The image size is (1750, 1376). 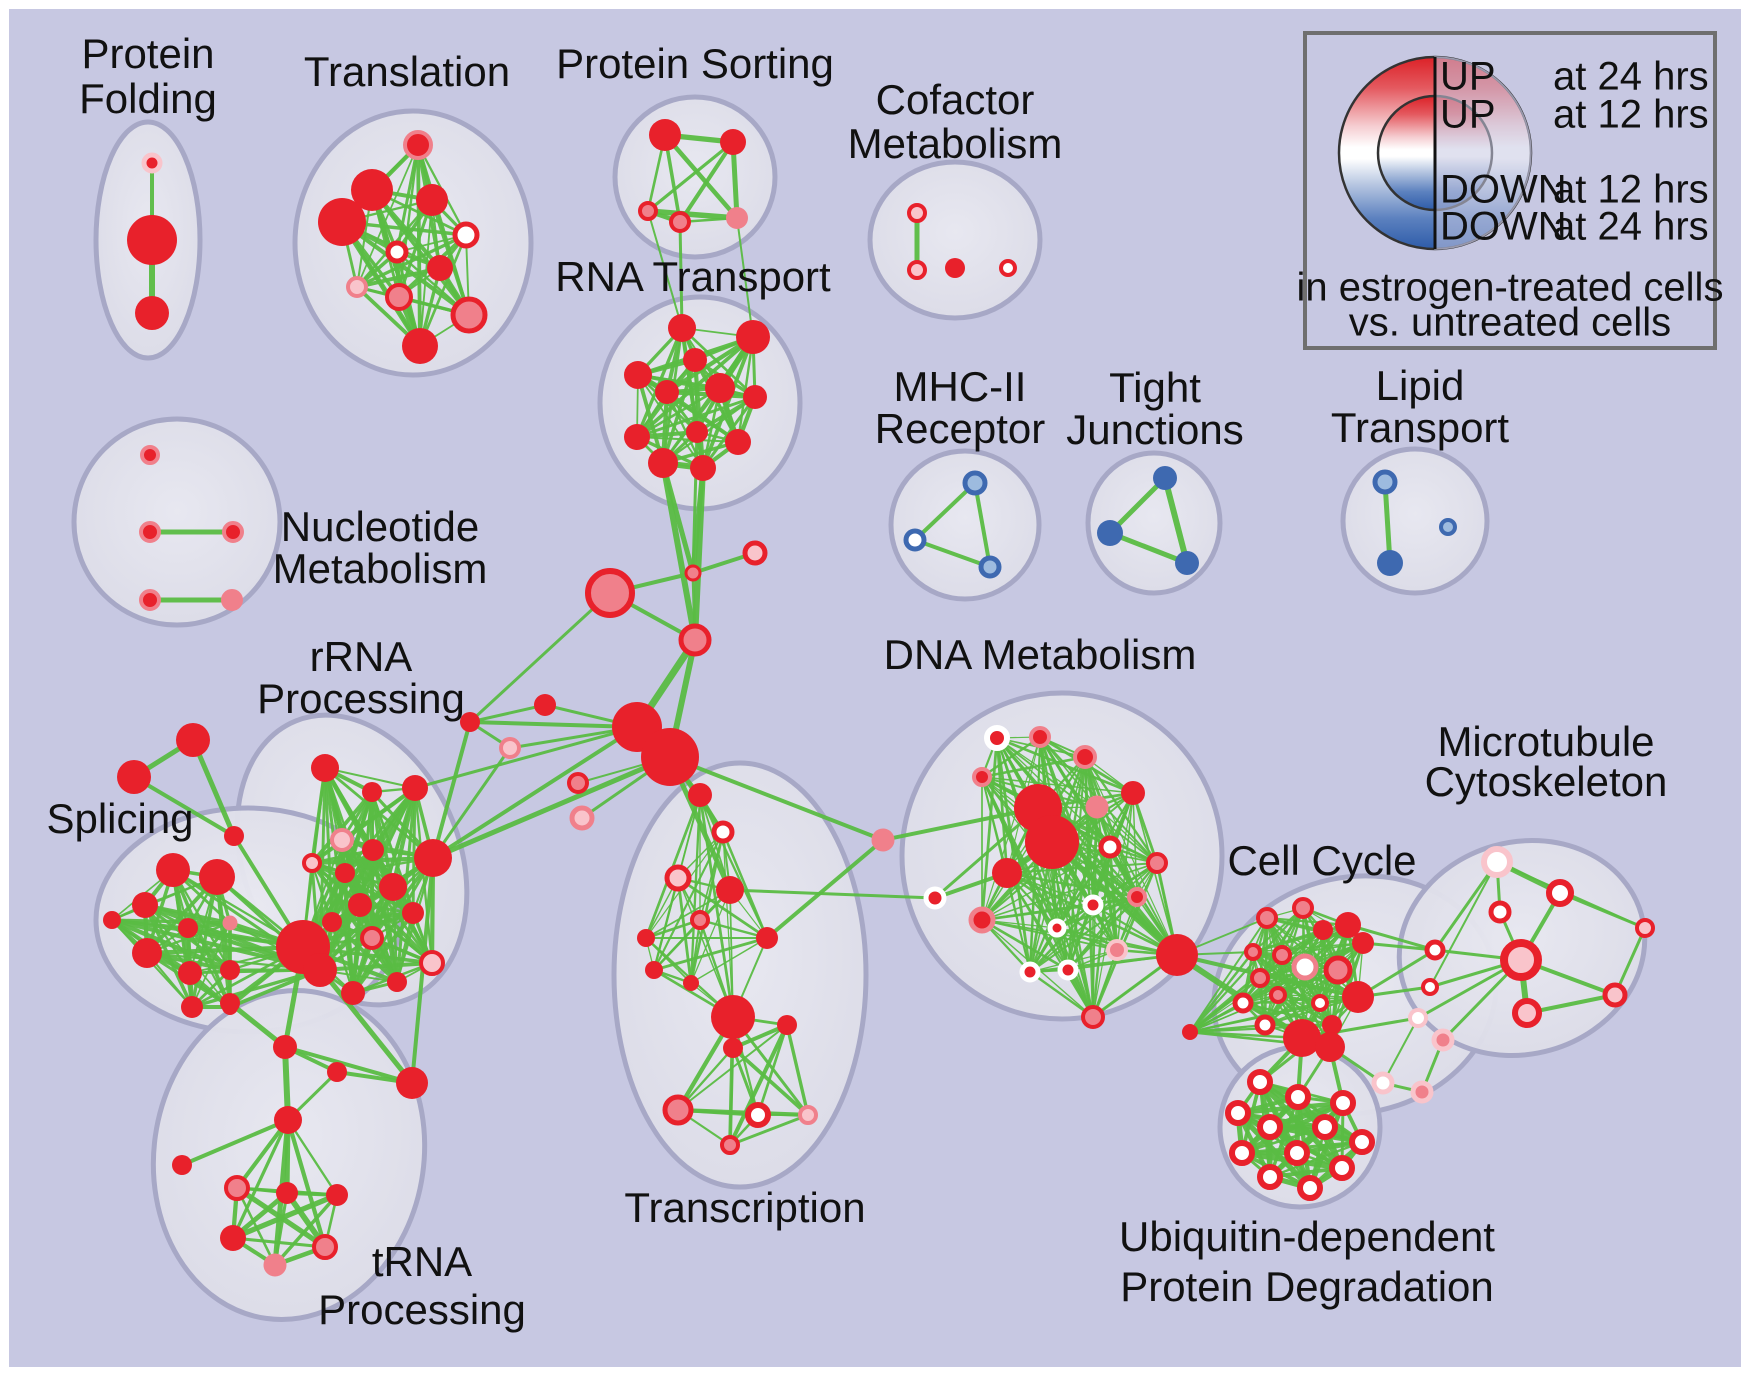 I want to click on cluster-label-nucleotide-metabolism: Nucleotide Metabolism, so click(x=380, y=547).